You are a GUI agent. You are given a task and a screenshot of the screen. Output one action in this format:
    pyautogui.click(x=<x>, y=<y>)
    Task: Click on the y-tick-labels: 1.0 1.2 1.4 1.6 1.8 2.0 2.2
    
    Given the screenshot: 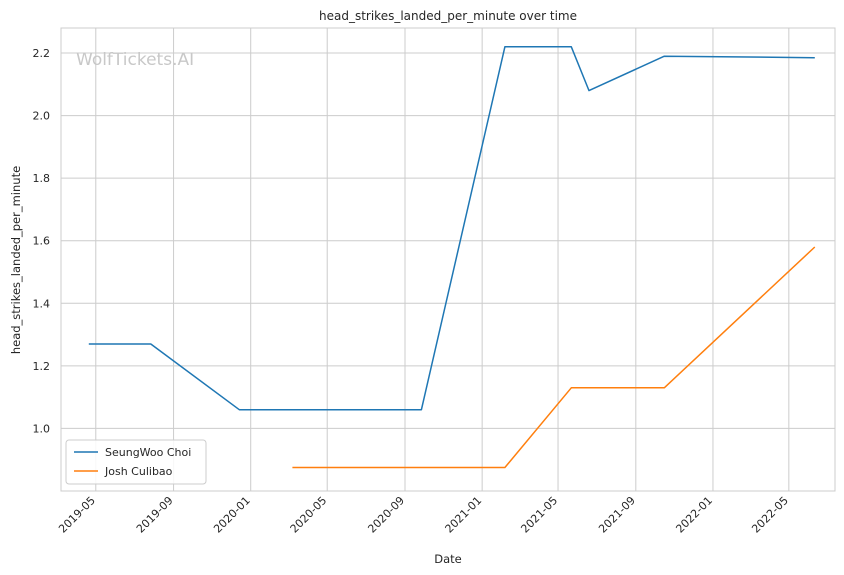 What is the action you would take?
    pyautogui.click(x=42, y=241)
    